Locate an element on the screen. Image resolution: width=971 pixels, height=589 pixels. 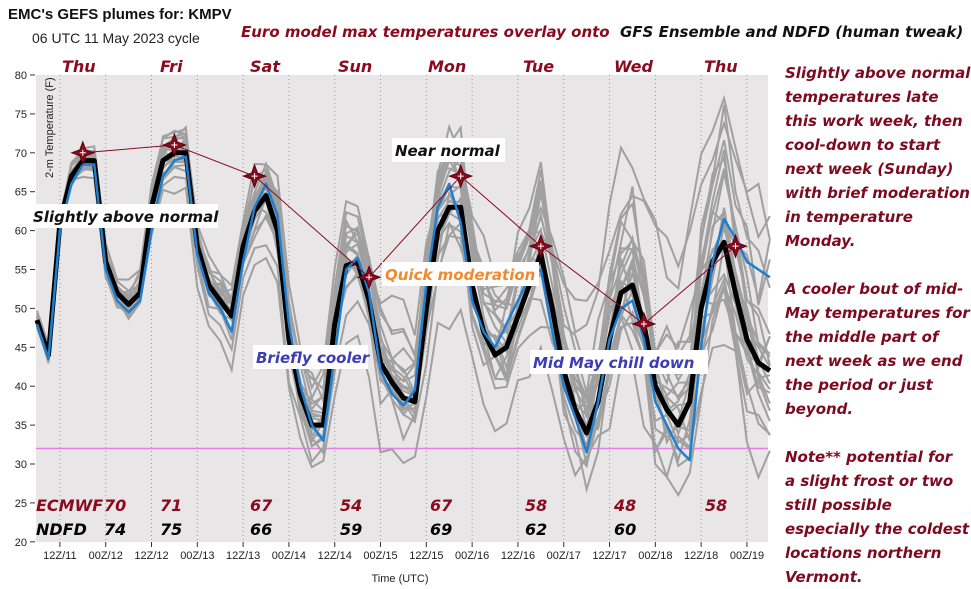
ndfd-value: 74 is located at coordinates (115, 529).